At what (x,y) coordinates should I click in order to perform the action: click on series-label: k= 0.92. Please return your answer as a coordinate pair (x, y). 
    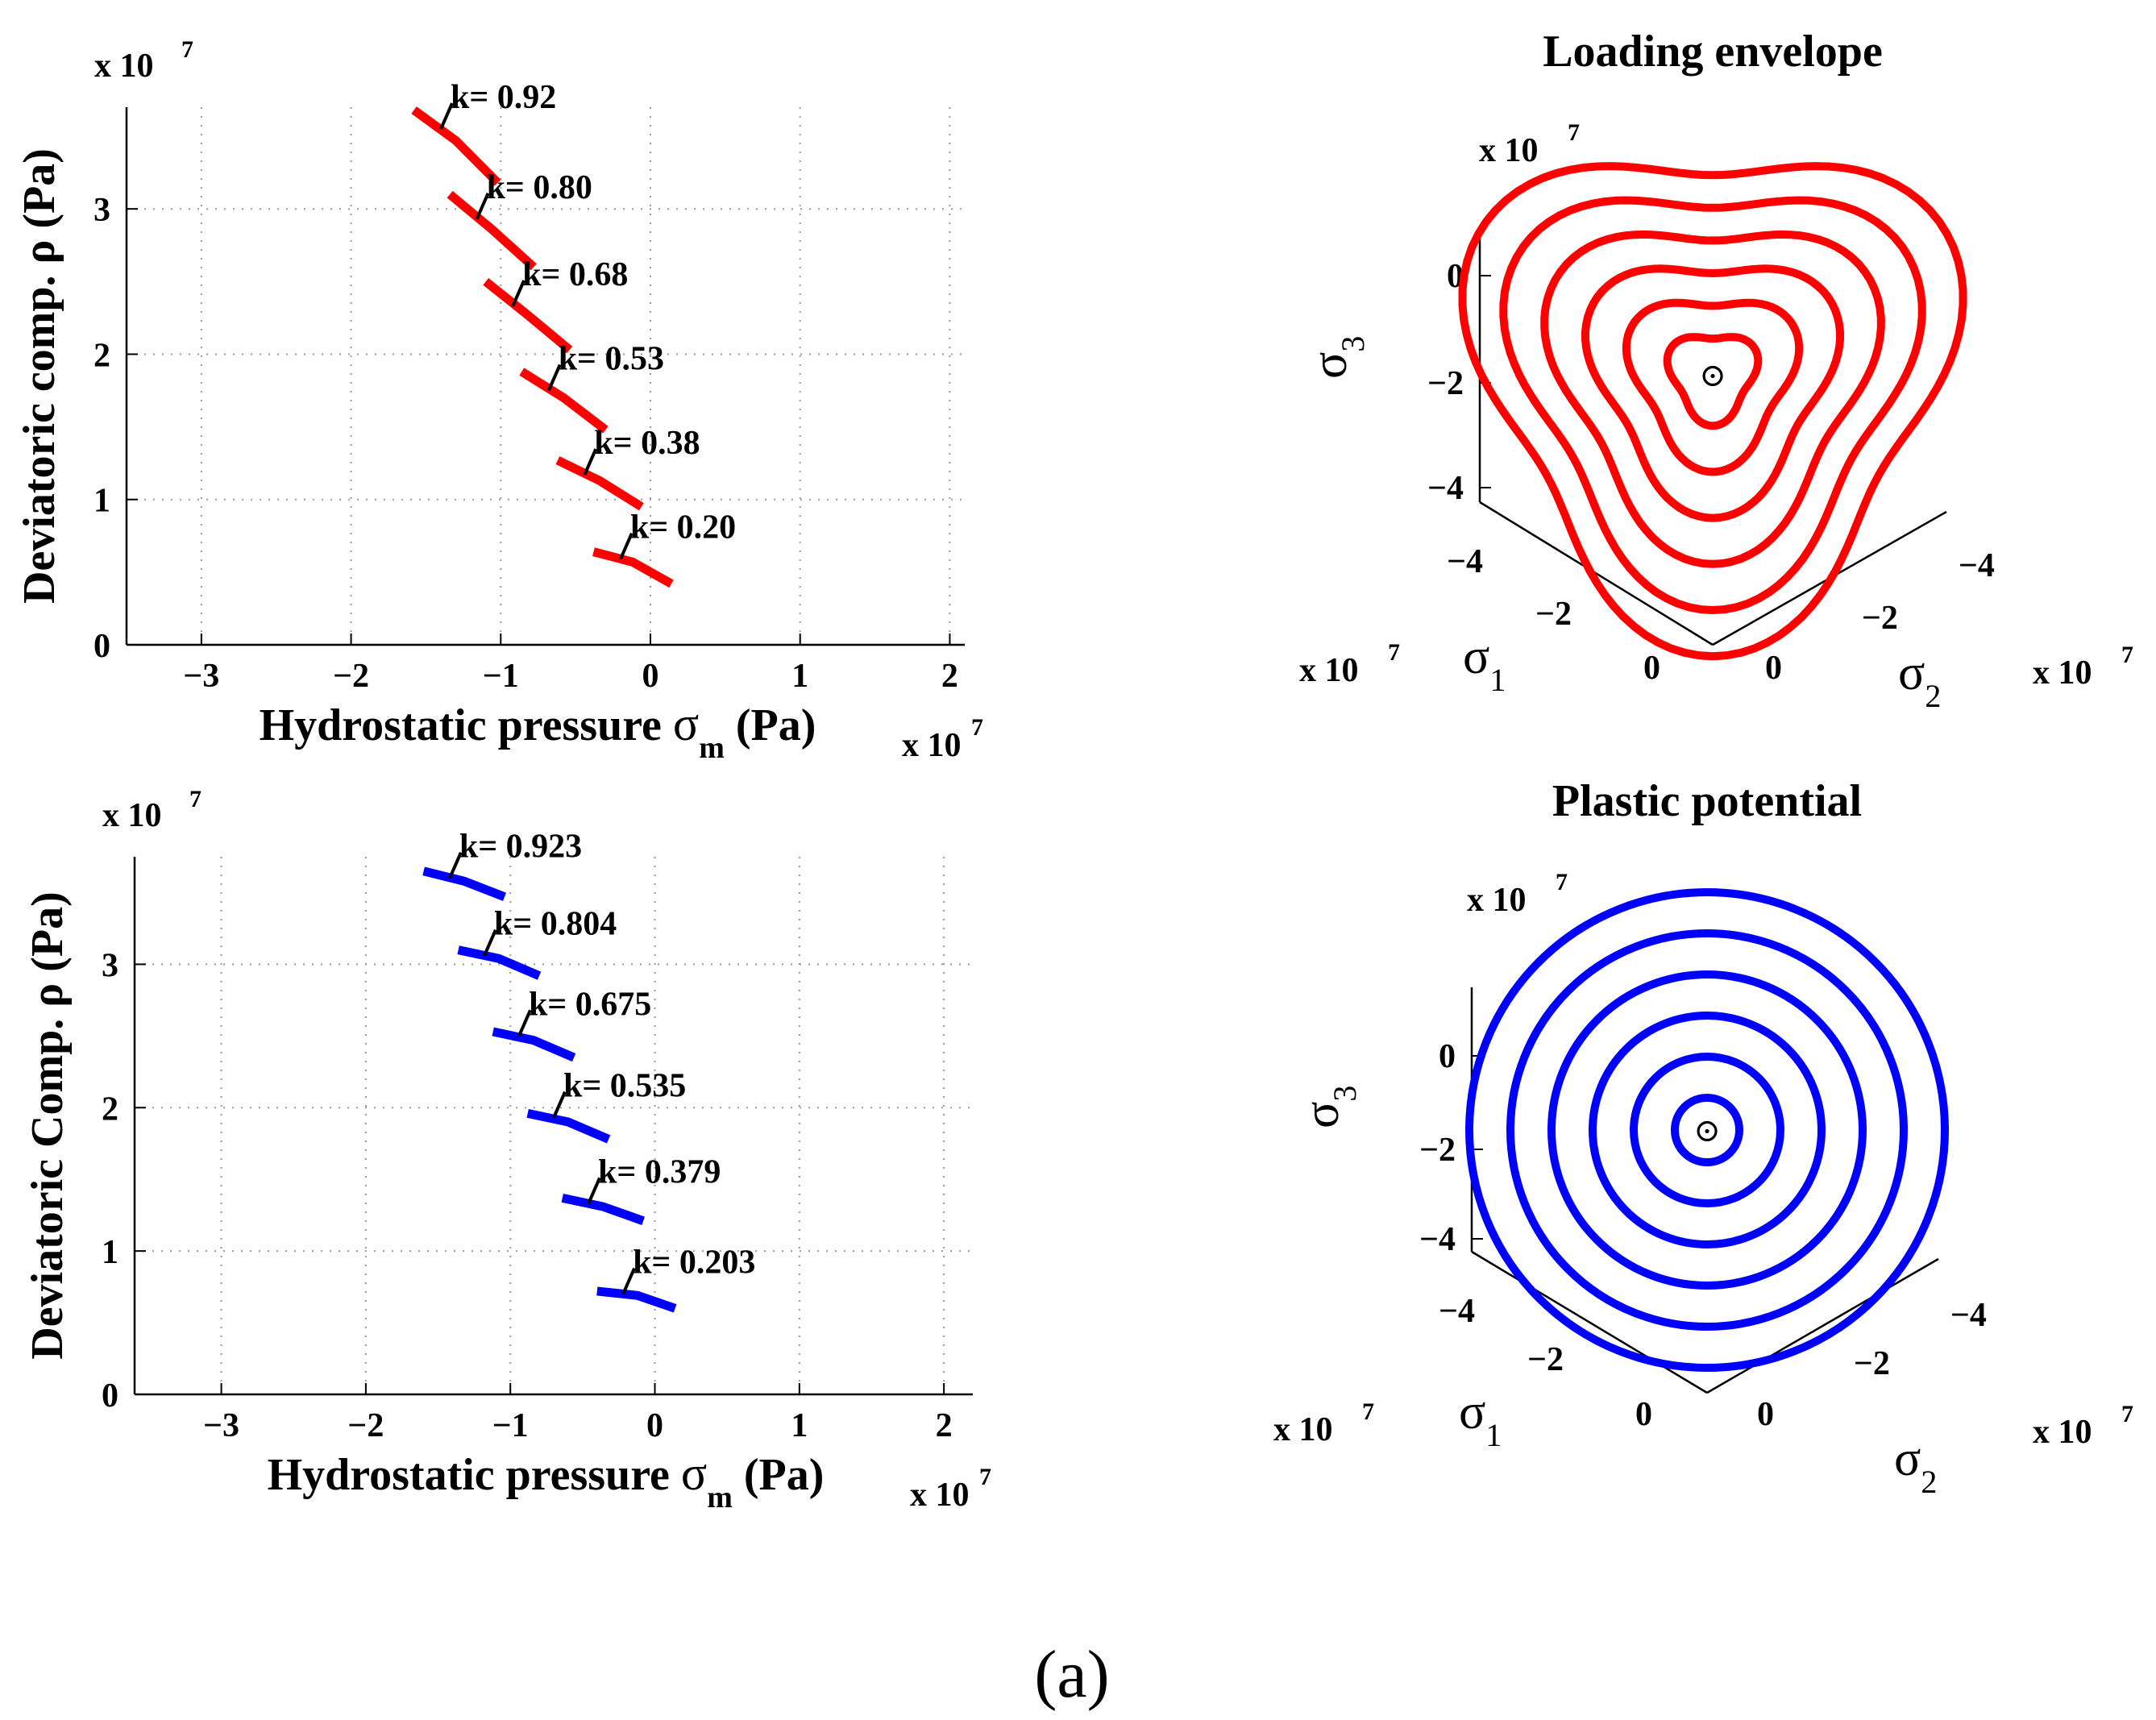
    Looking at the image, I should click on (503, 97).